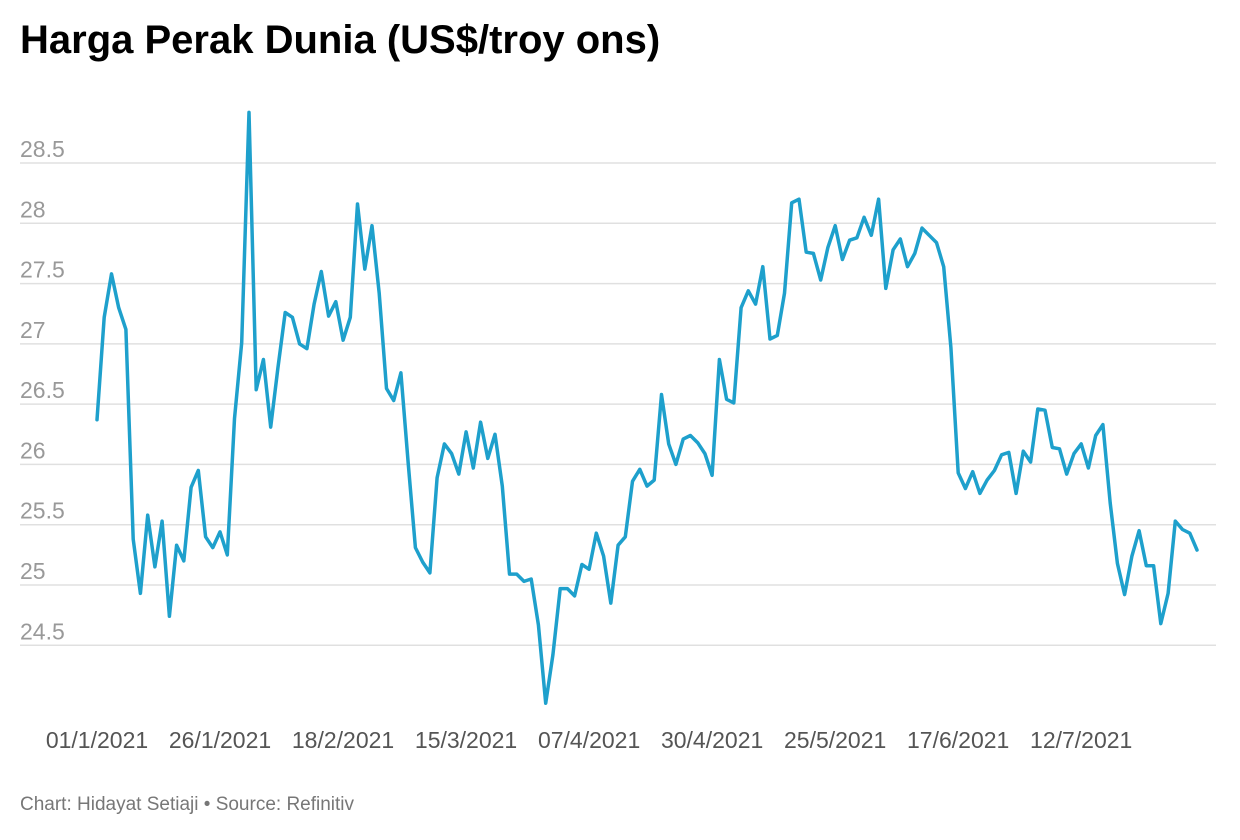  I want to click on y-tick-label: 27, so click(33, 330).